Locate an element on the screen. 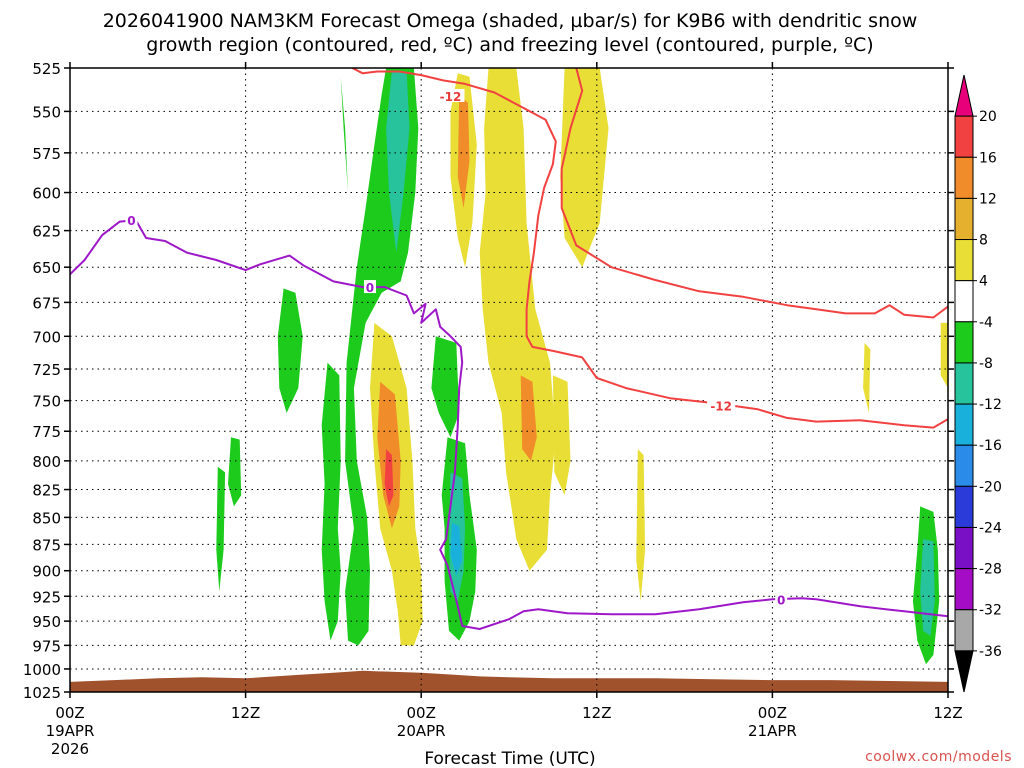 Image resolution: width=1024 pixels, height=768 pixels. y-tick-label-875: 875 is located at coordinates (46, 545).